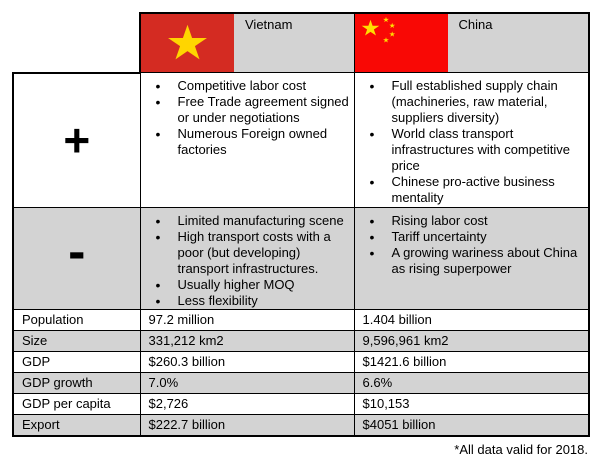  What do you see at coordinates (247, 340) in the screenshot?
I see `stat-value-vietnam: 331,212 km2` at bounding box center [247, 340].